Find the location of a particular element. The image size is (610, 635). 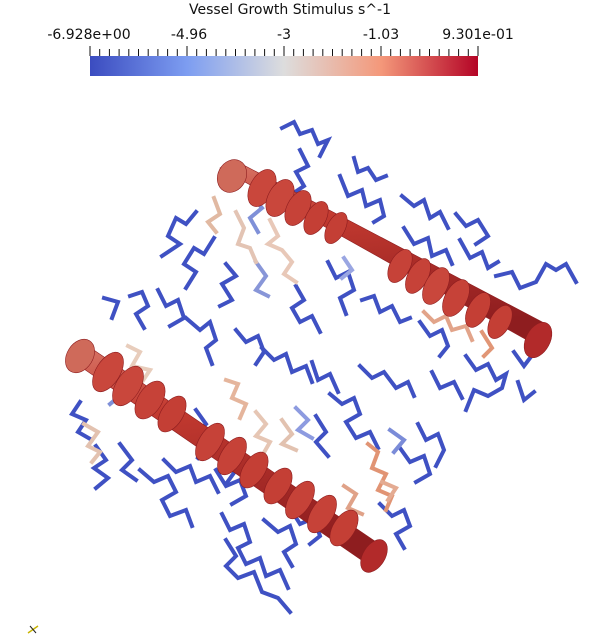

colorbar-tick-2: -4.96 is located at coordinates (189, 35).